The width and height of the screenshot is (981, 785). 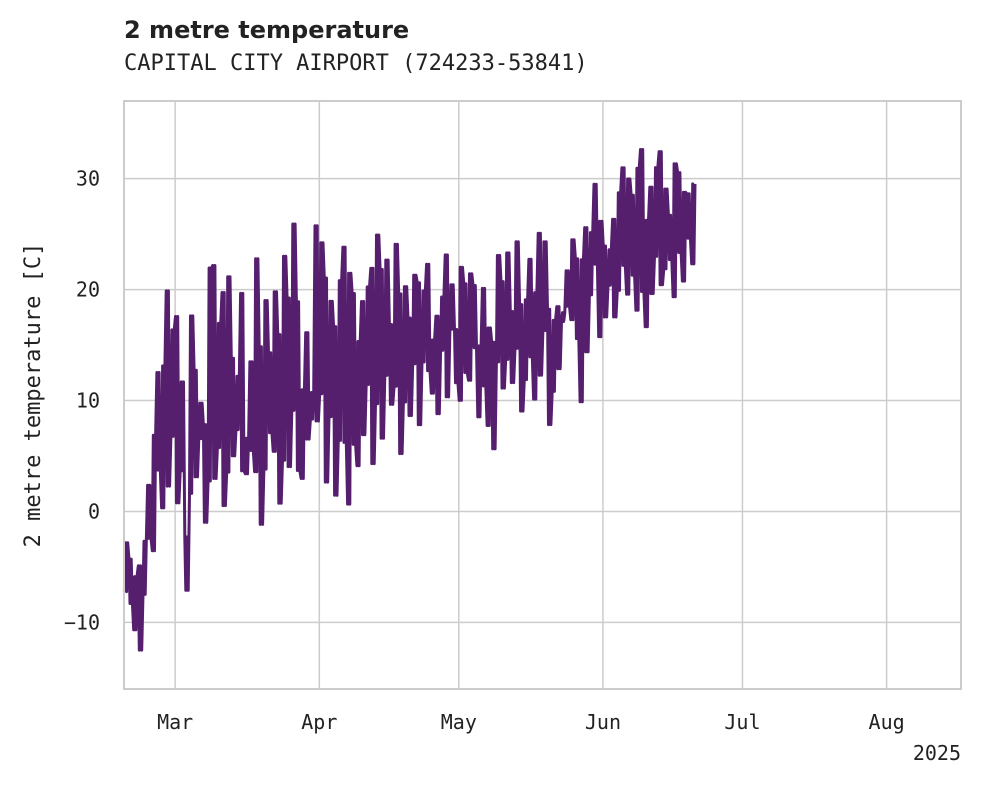 I want to click on x-tick-label: Jun, so click(x=603, y=722).